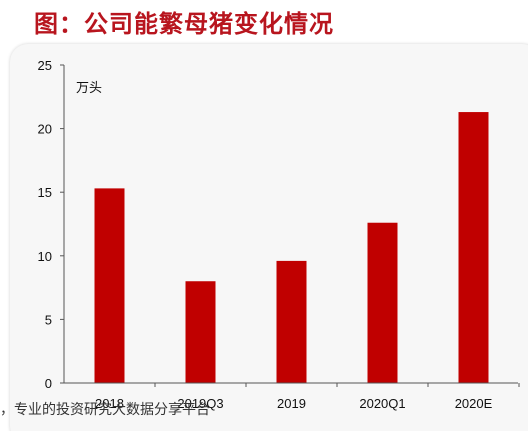  What do you see at coordinates (200, 332) in the screenshot?
I see `bar-2019q3` at bounding box center [200, 332].